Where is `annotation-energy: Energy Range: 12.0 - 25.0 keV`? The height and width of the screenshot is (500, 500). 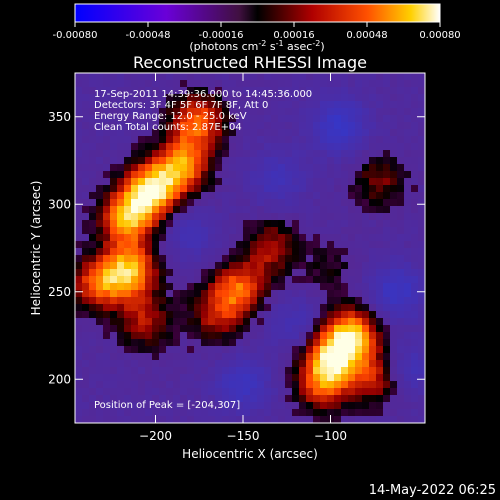
annotation-energy: Energy Range: 12.0 - 25.0 keV is located at coordinates (170, 116).